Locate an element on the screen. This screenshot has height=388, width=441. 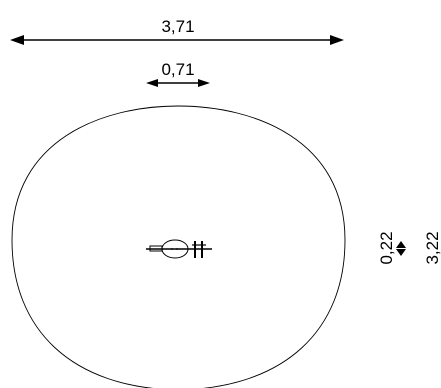
rider-body is located at coordinates (175, 249).